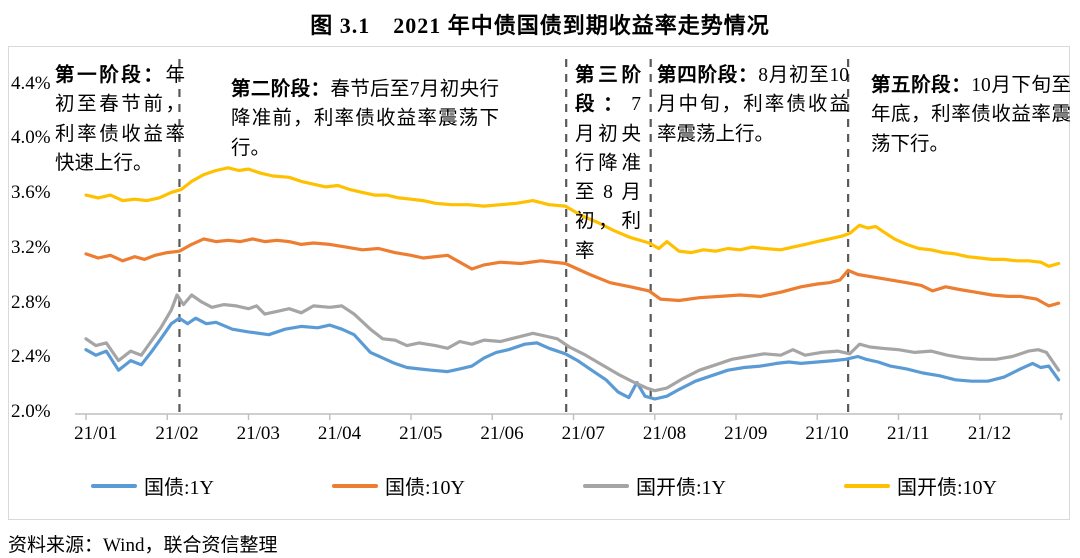 Image resolution: width=1080 pixels, height=558 pixels. What do you see at coordinates (31, 302) in the screenshot?
I see `y-axis-tick-label: 2.8%` at bounding box center [31, 302].